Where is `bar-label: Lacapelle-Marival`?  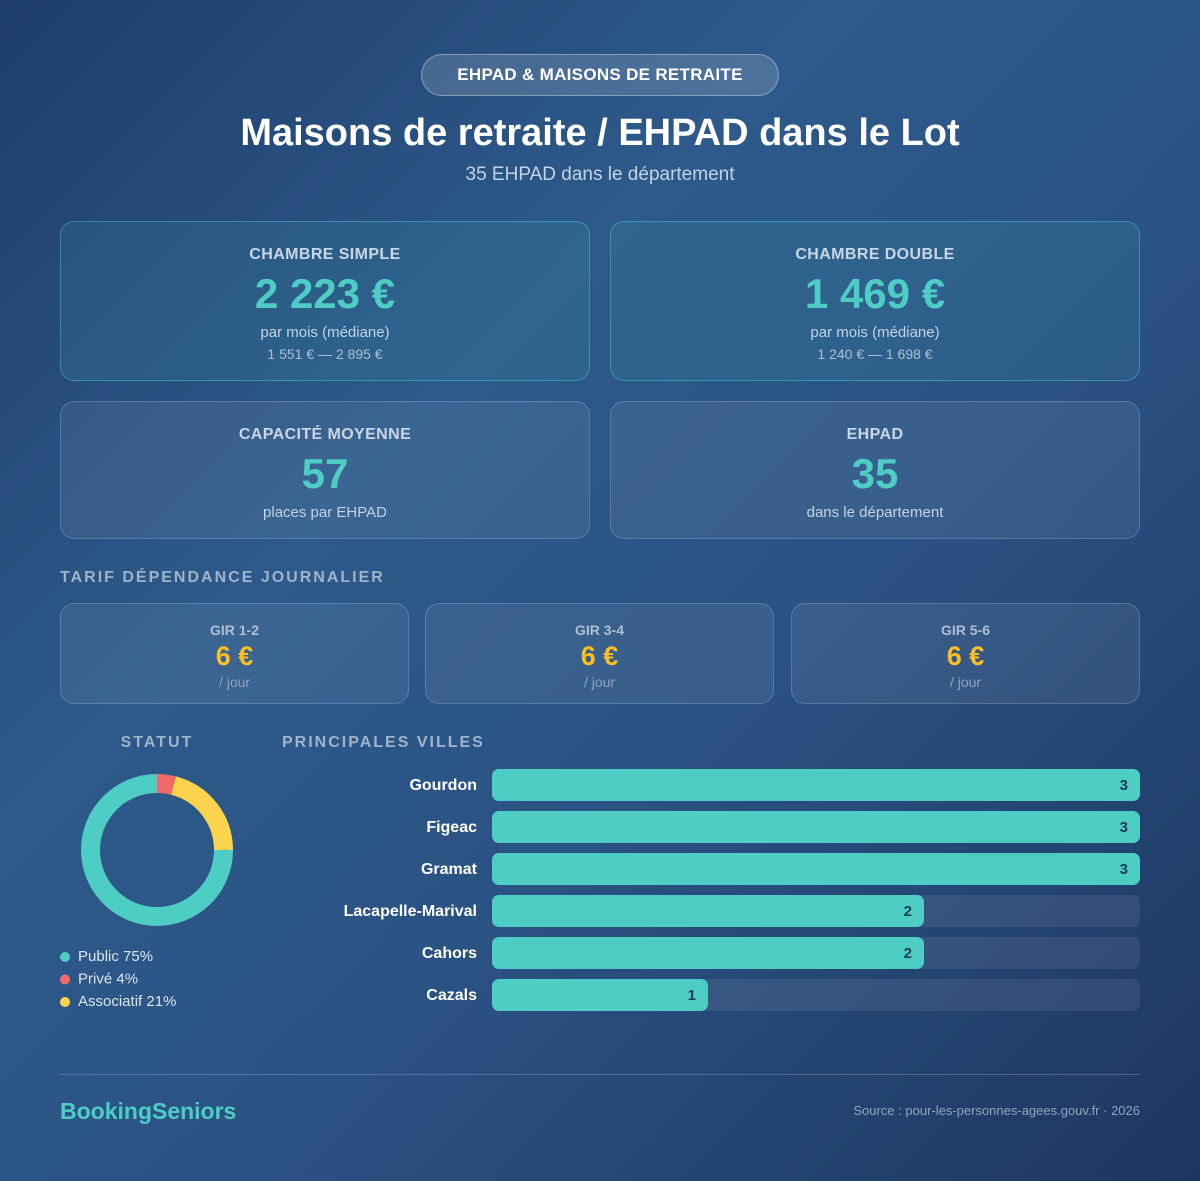
bar-label: Lacapelle-Marival is located at coordinates (410, 911).